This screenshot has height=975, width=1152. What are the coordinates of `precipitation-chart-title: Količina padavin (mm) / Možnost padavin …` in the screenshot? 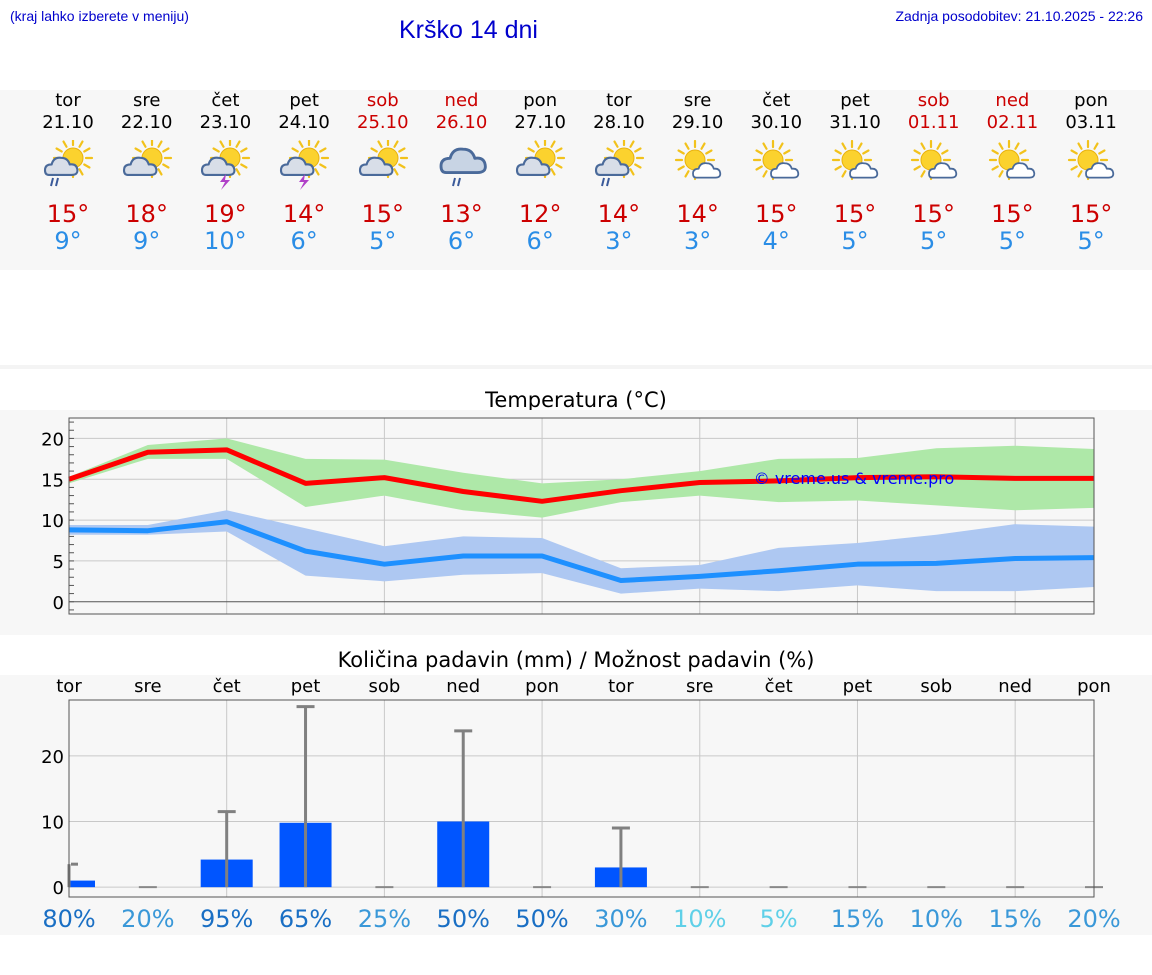 It's located at (576, 660).